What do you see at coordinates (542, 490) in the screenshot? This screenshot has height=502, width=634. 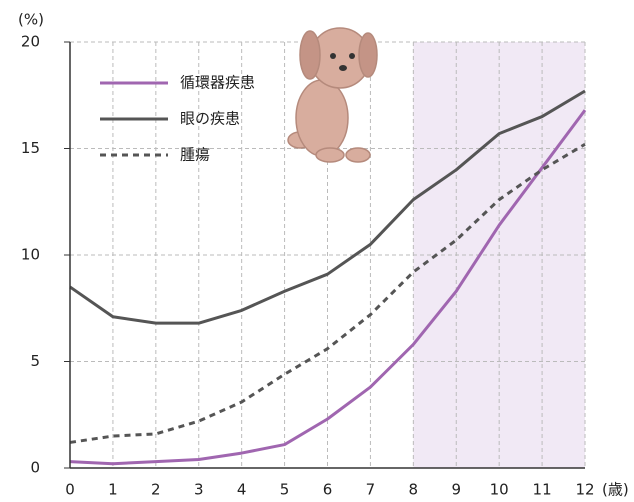 I see `x-tick-label: 11` at bounding box center [542, 490].